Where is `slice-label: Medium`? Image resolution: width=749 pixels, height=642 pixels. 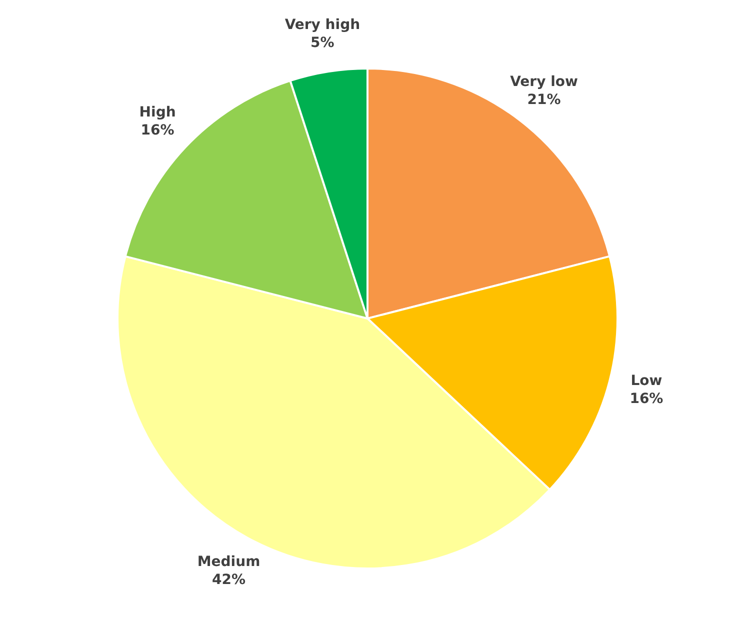
slice-label: Medium is located at coordinates (228, 562).